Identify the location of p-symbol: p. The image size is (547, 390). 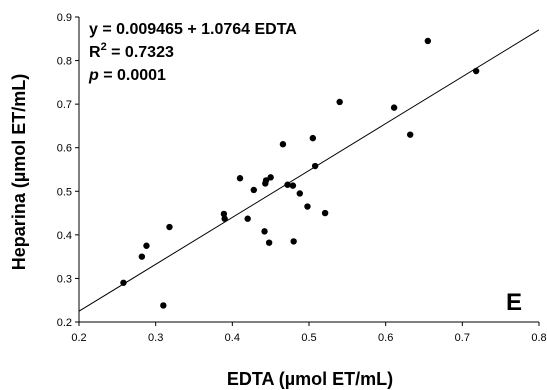
(93, 75).